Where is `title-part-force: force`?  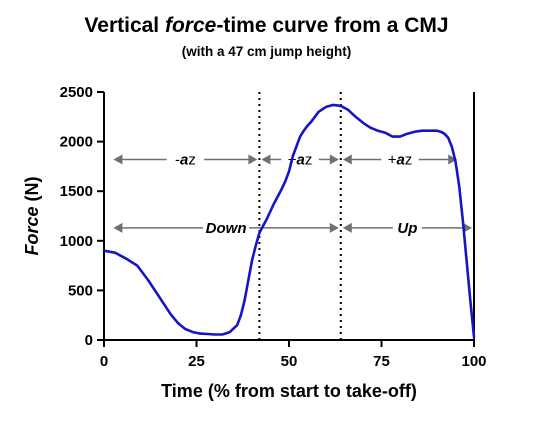 title-part-force: force is located at coordinates (190, 25).